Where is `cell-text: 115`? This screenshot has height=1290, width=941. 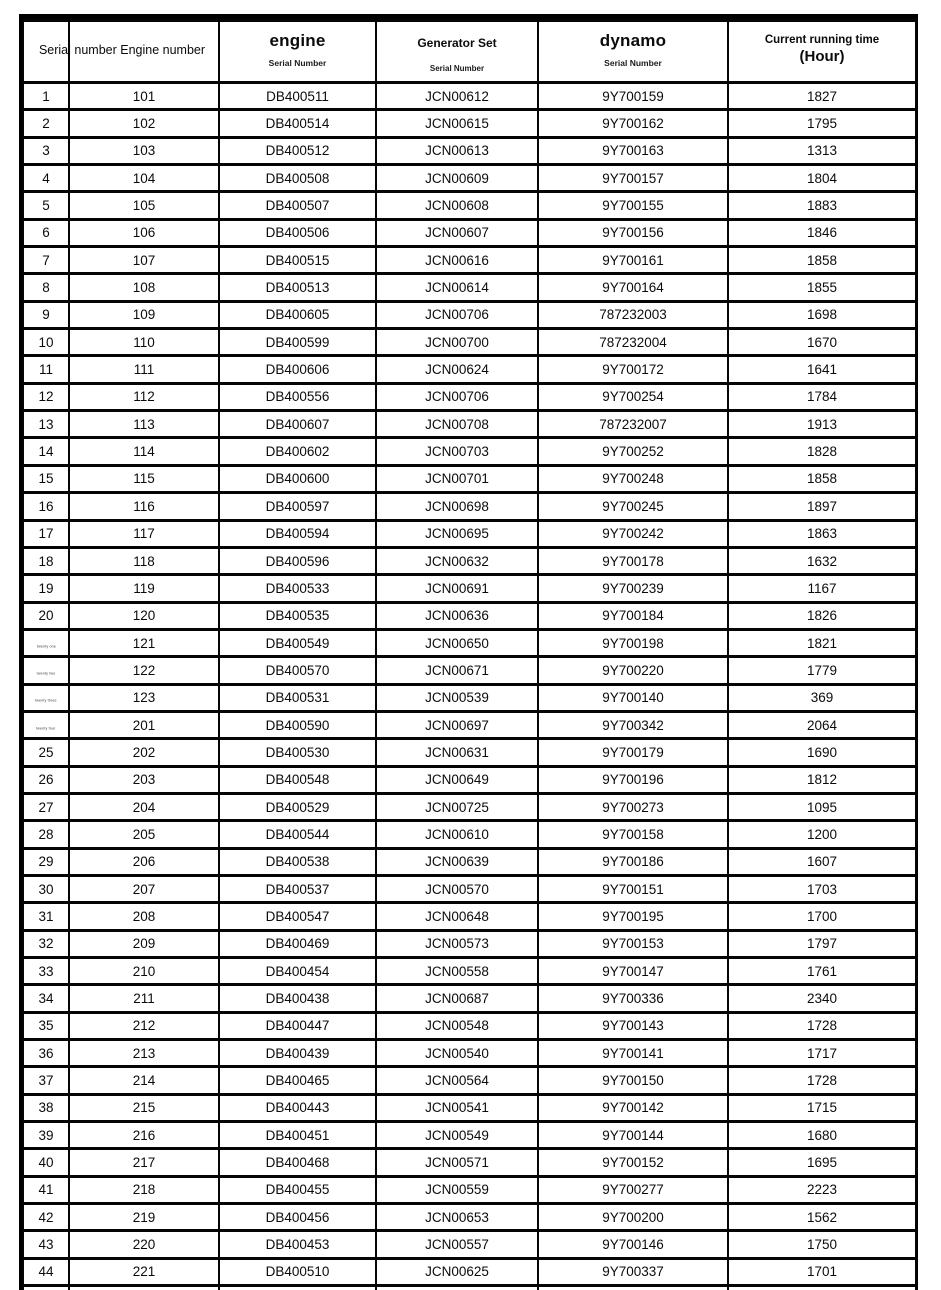
cell-text: 115 is located at coordinates (144, 479).